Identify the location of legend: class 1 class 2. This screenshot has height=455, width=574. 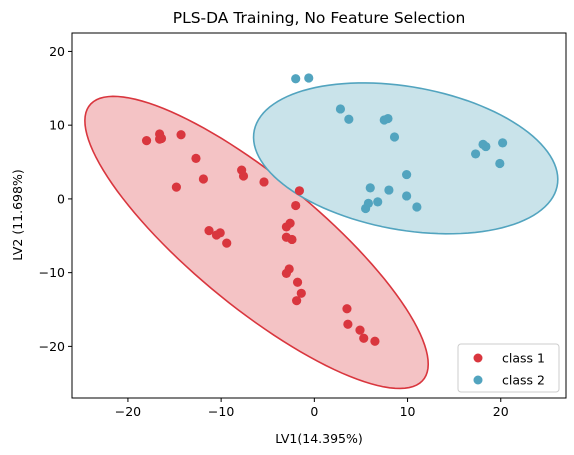
(508, 368).